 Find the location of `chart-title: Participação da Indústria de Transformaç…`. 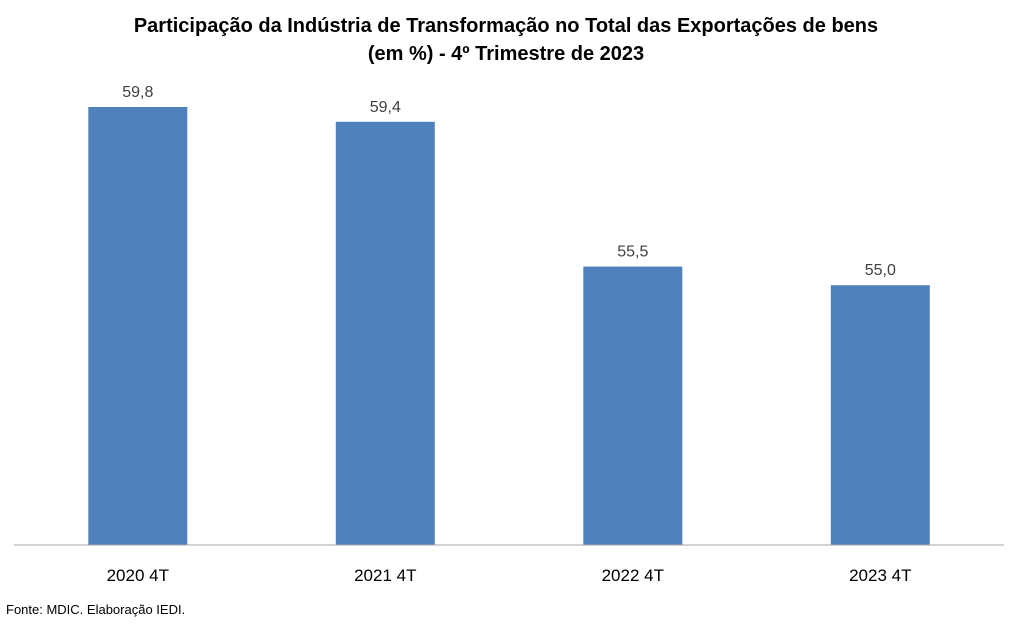

chart-title: Participação da Indústria de Transformaç… is located at coordinates (506, 40).